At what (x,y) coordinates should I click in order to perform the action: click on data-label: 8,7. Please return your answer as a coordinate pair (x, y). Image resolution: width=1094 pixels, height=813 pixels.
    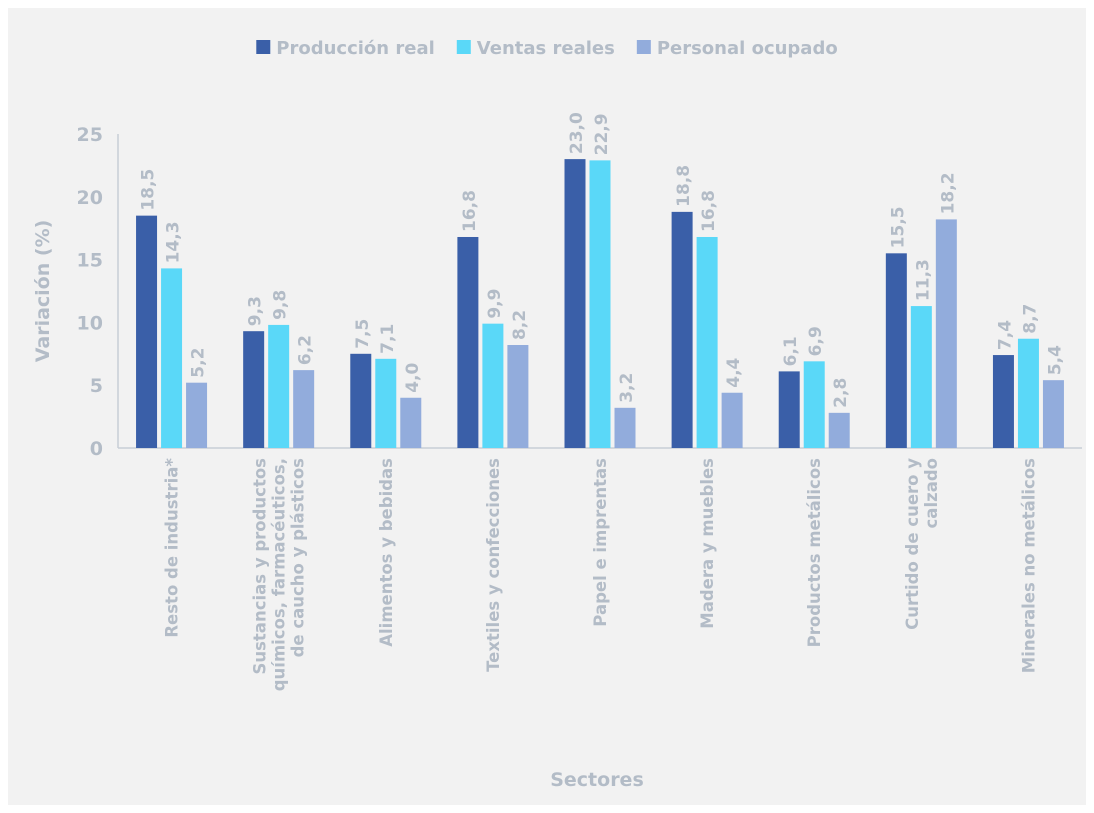
    Looking at the image, I should click on (1030, 319).